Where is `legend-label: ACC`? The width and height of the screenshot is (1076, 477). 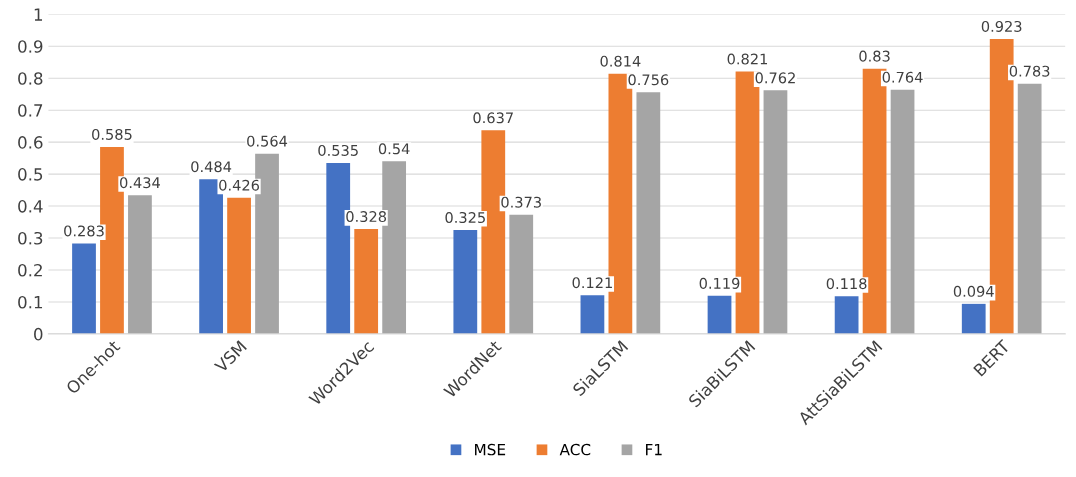
legend-label: ACC is located at coordinates (575, 449).